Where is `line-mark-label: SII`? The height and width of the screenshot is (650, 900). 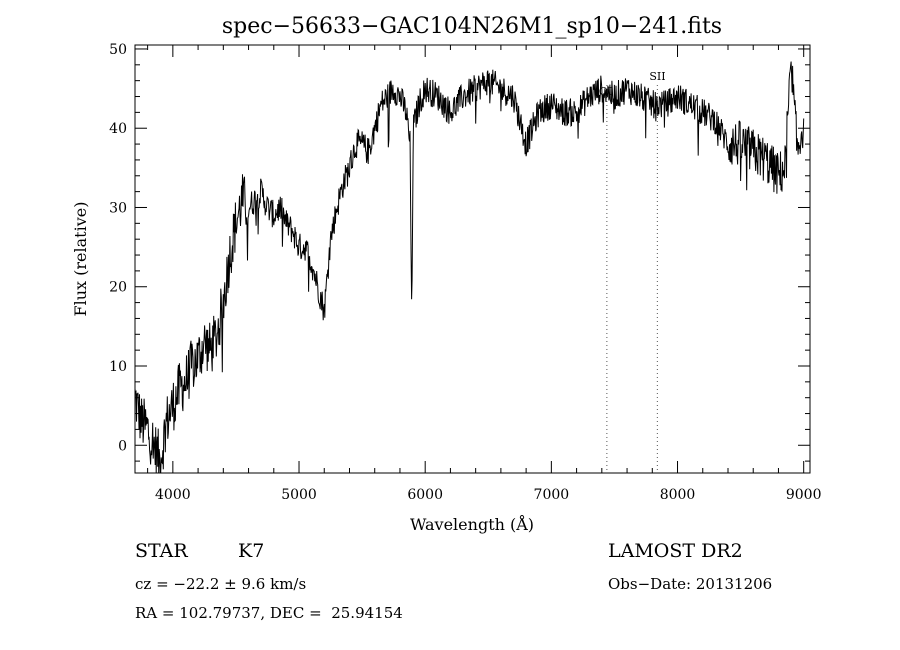
line-mark-label: SII is located at coordinates (657, 76).